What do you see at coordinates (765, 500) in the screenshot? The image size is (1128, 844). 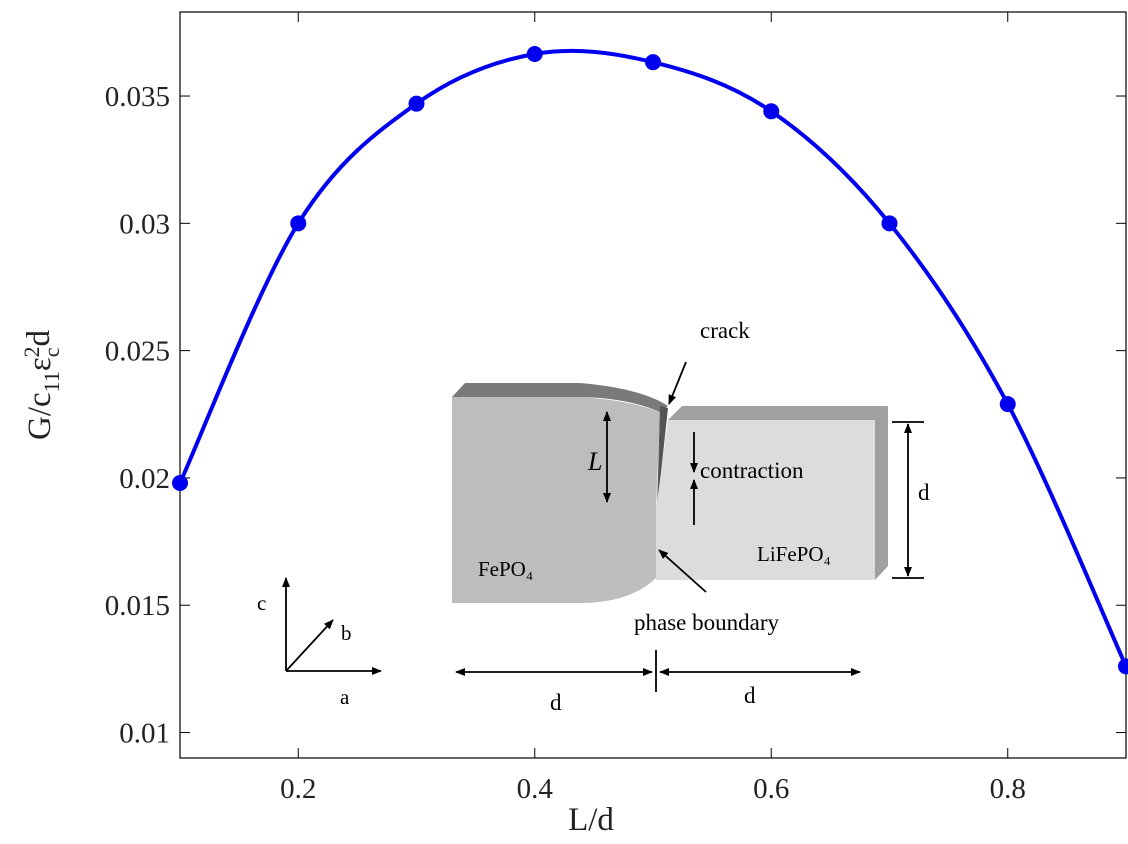 I see `lifepo4-block` at bounding box center [765, 500].